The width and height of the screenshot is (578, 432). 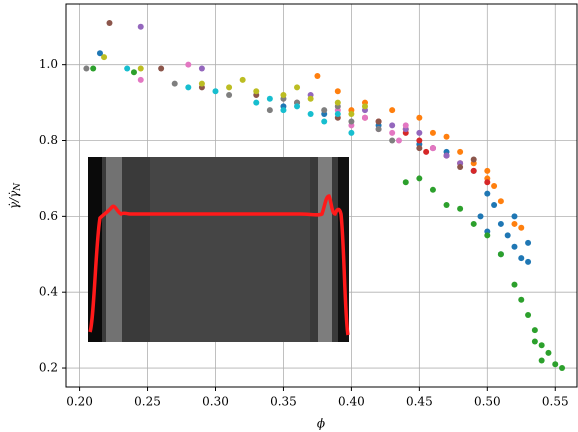 I want to click on x-tick-label: 0.40, so click(x=351, y=402).